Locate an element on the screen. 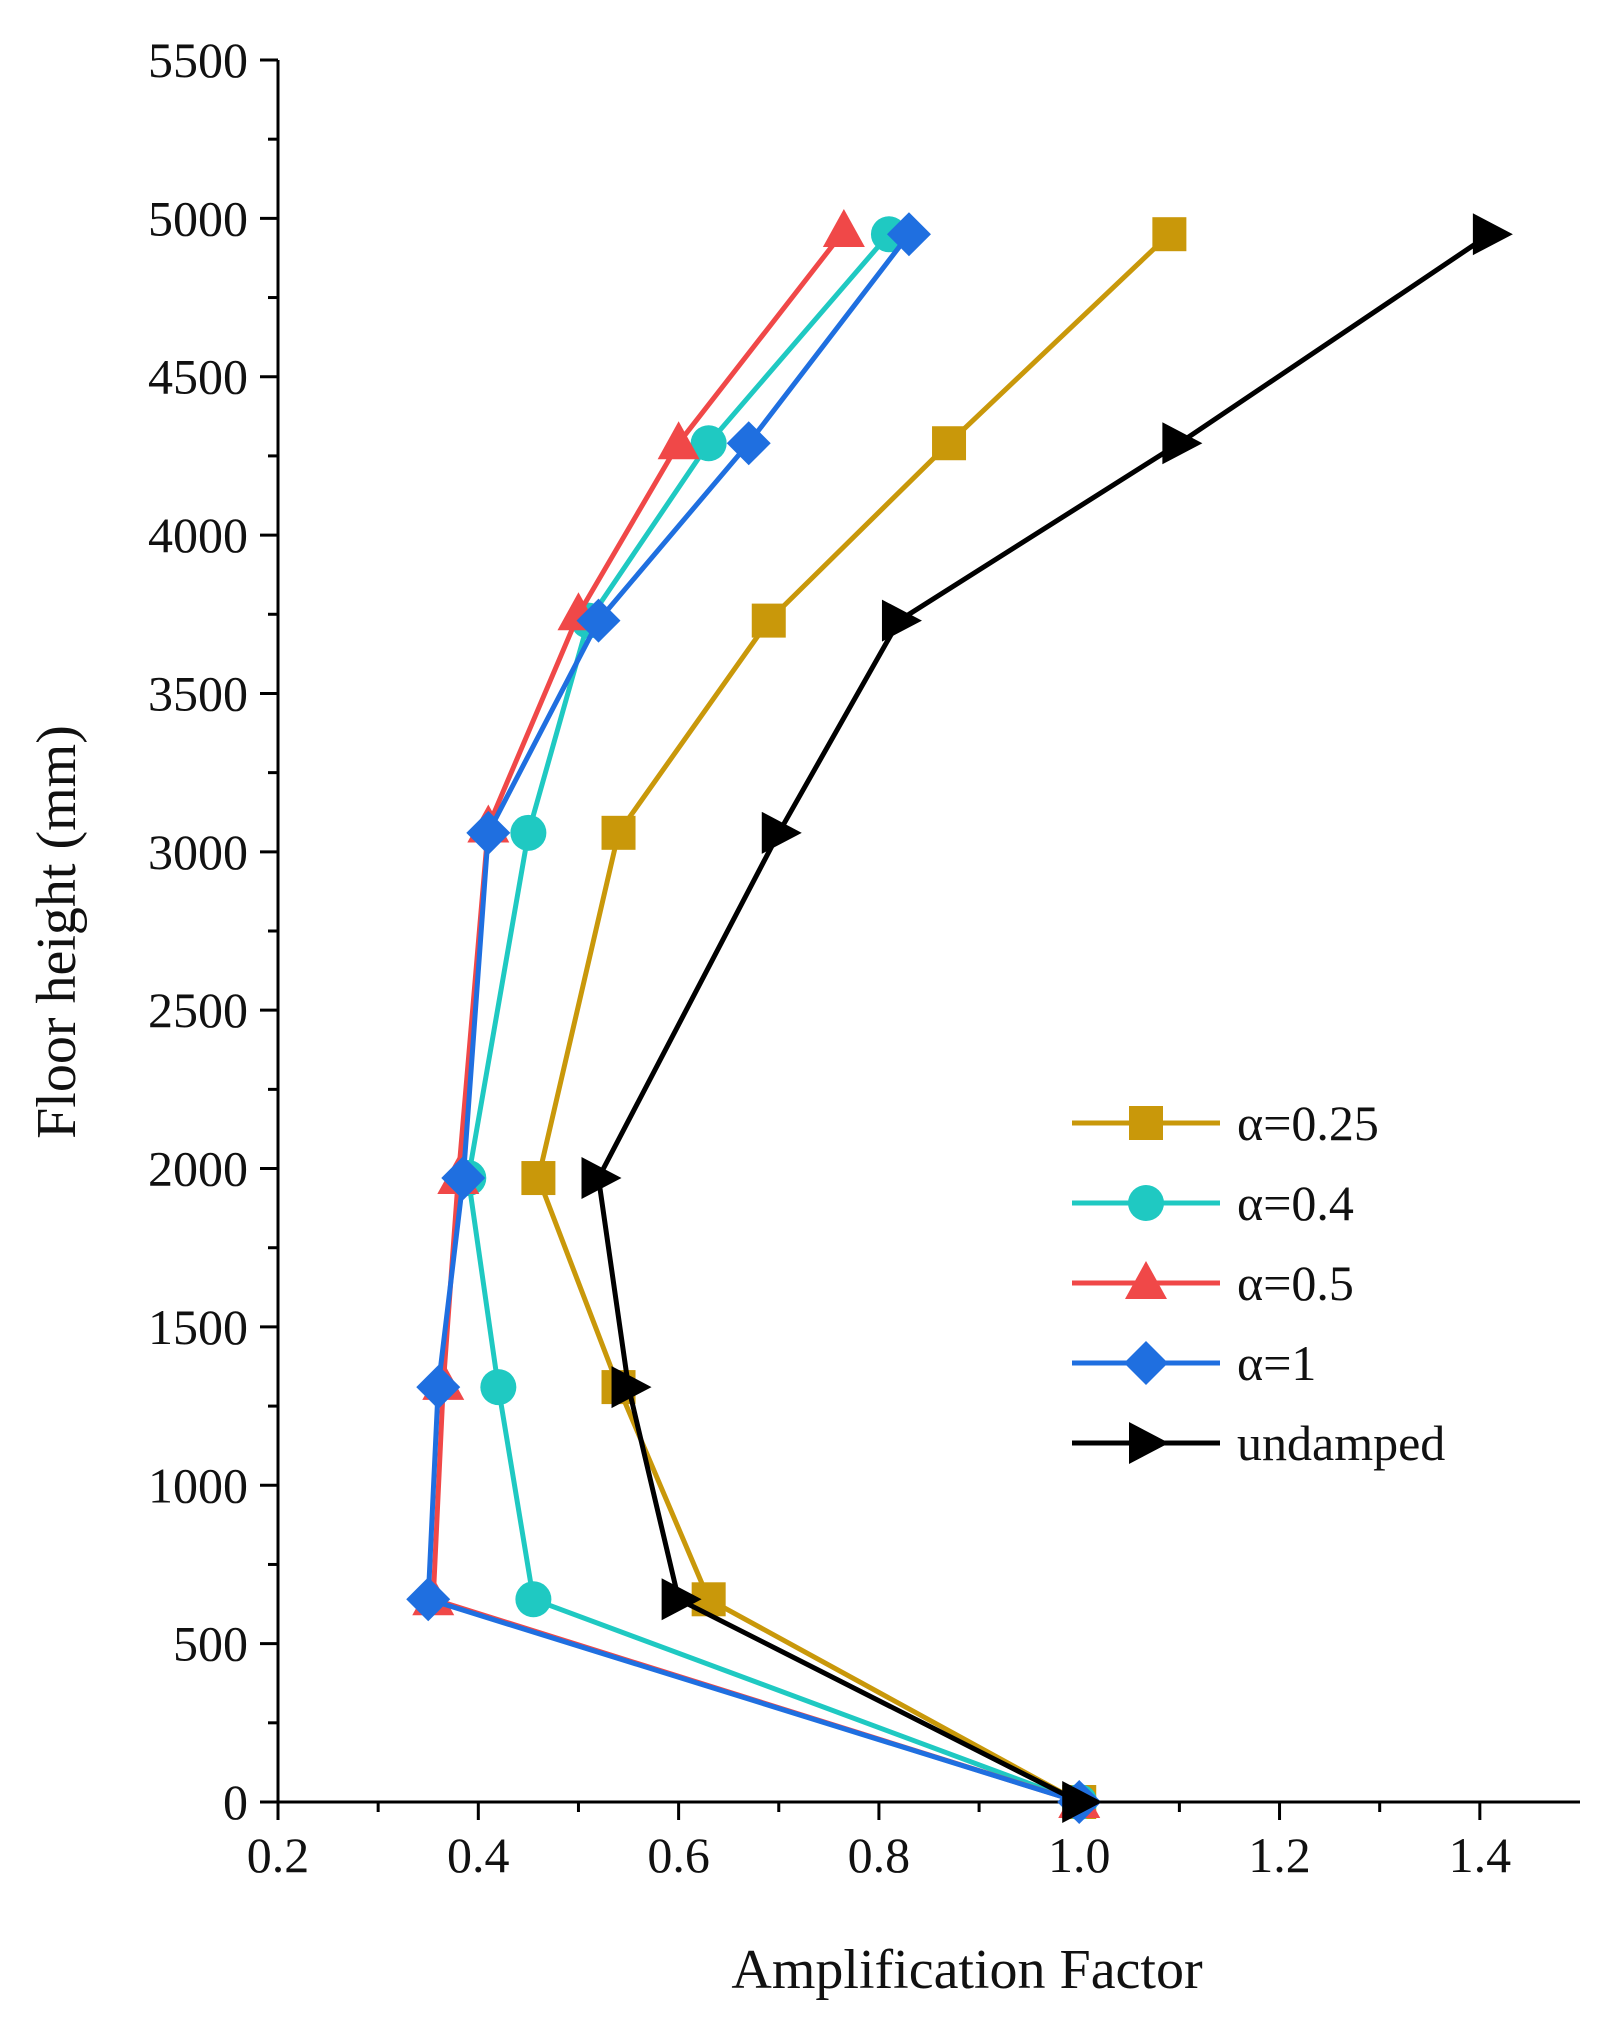  legend-label: undamped is located at coordinates (1341, 1443).